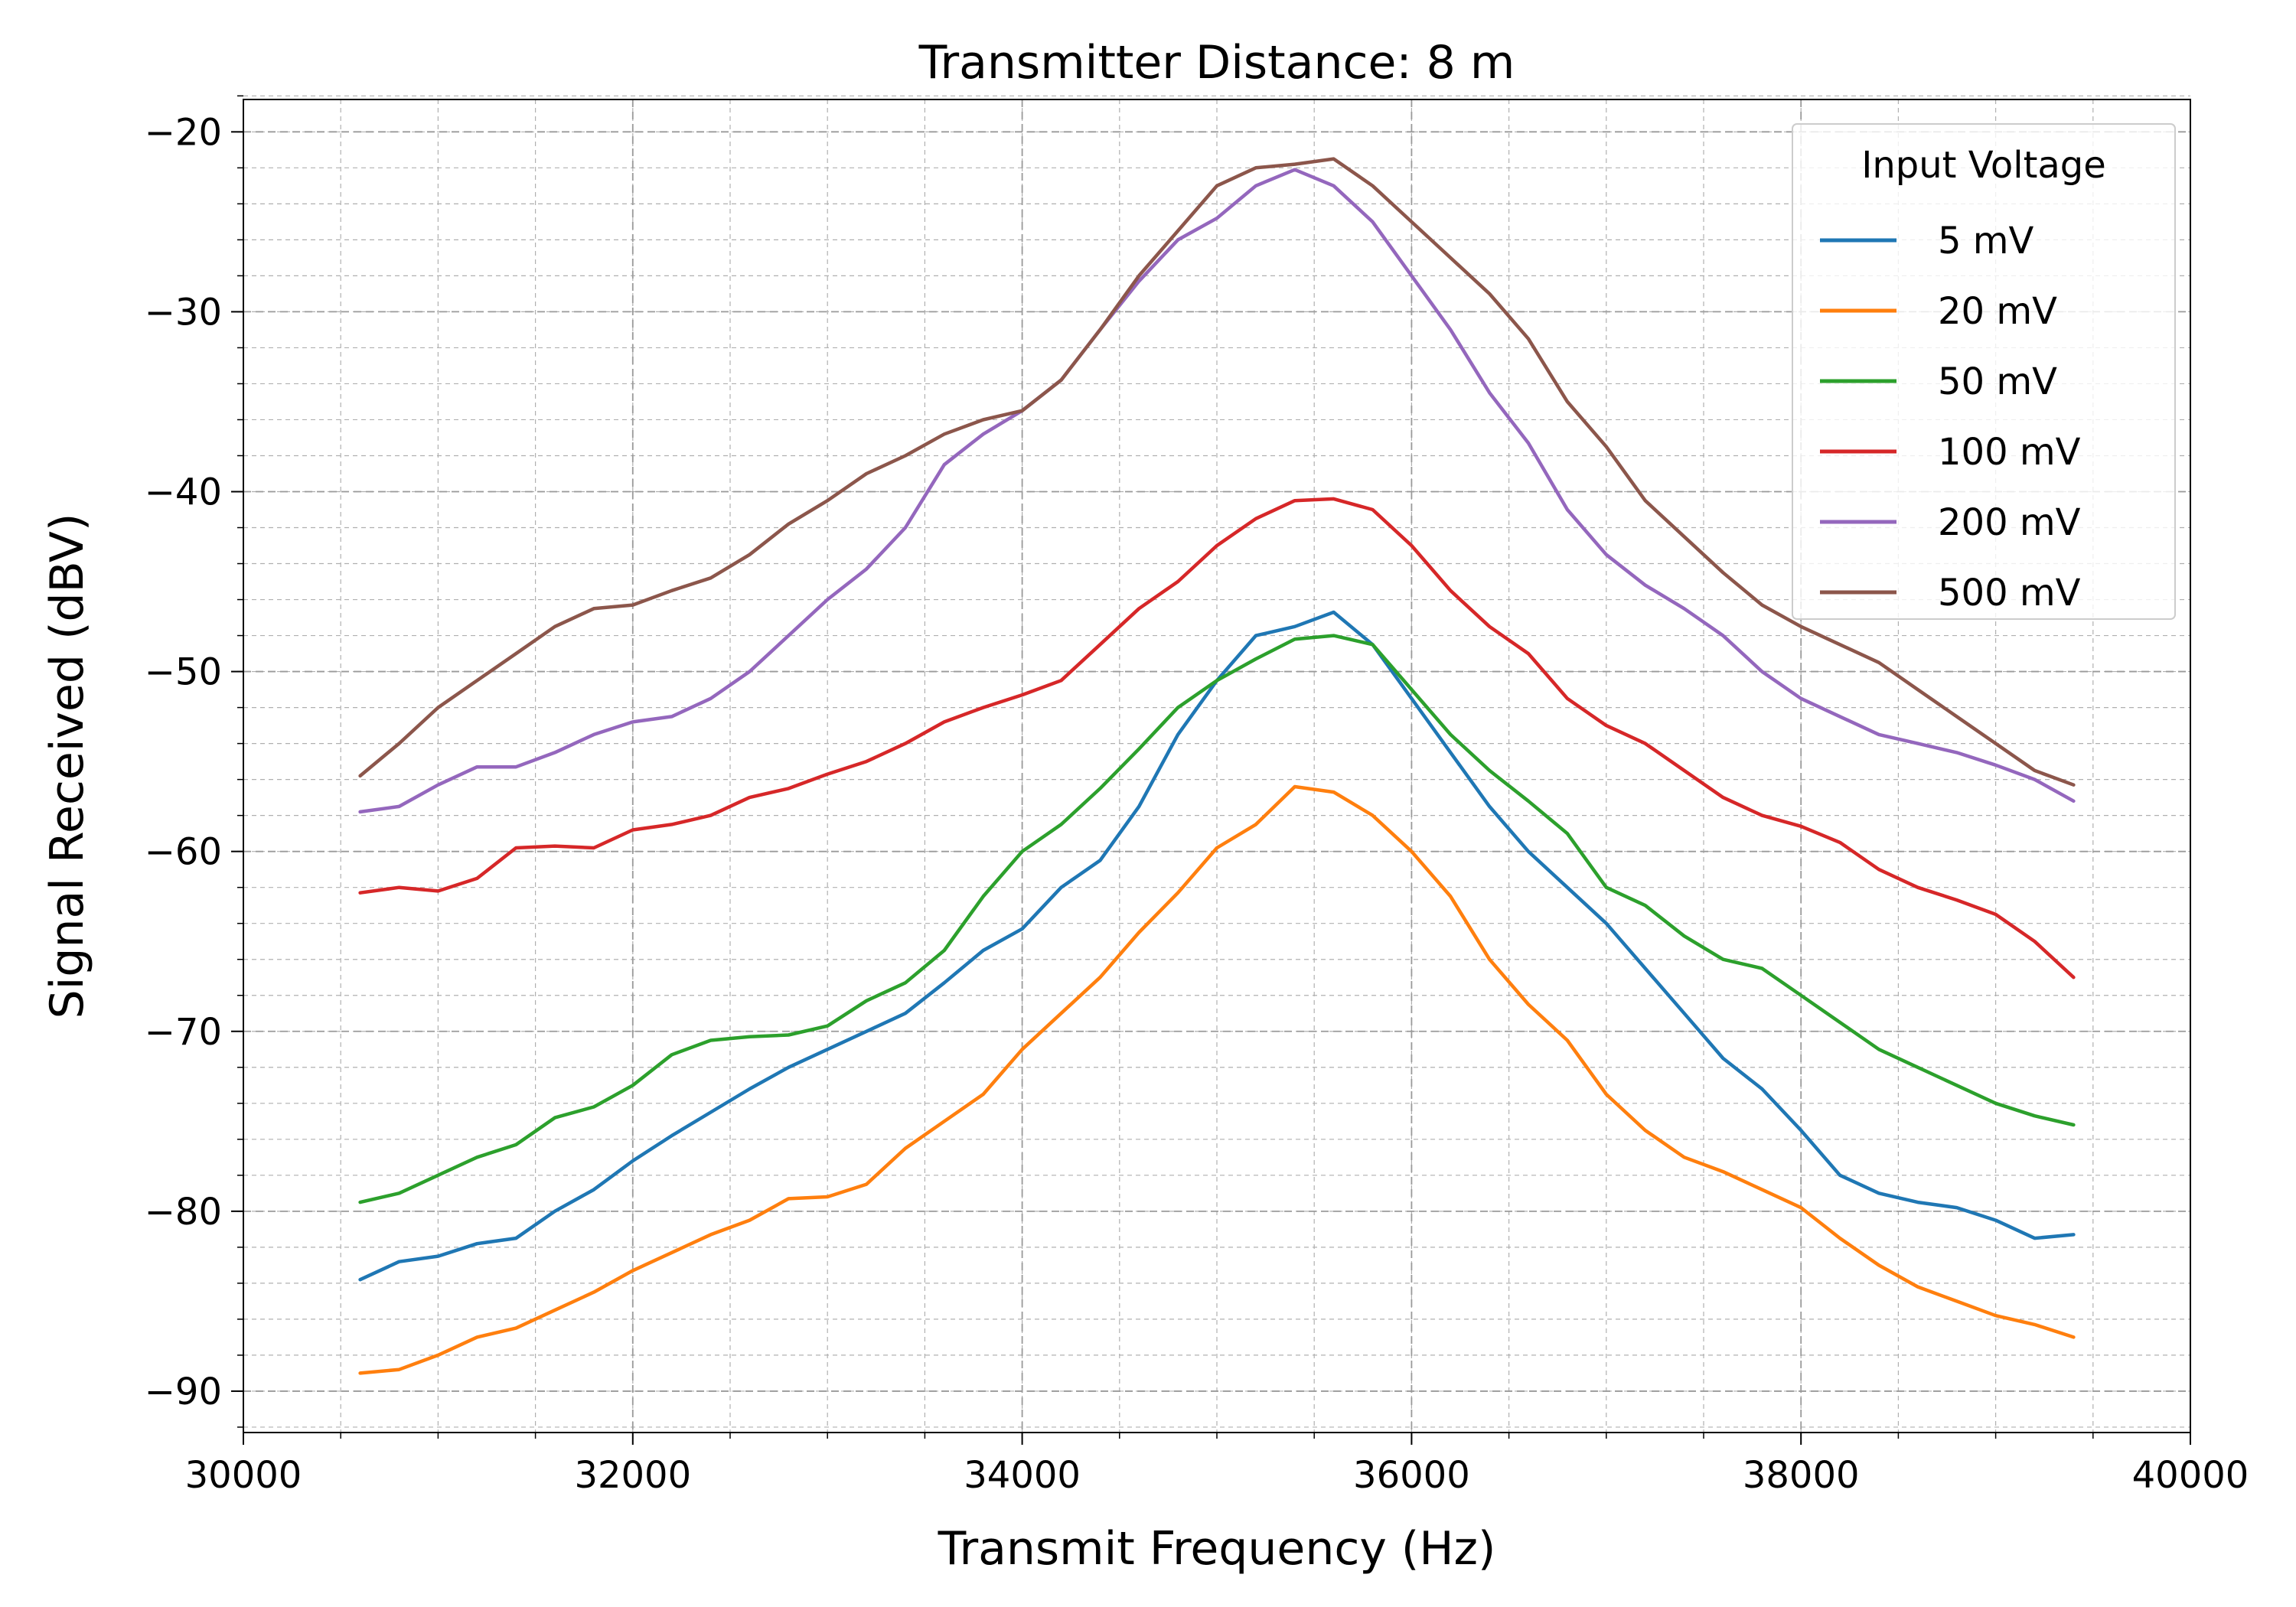 This screenshot has width=2296, height=1607. What do you see at coordinates (1217, 1549) in the screenshot?
I see `x-axis-label: Transmit Frequency (Hz)` at bounding box center [1217, 1549].